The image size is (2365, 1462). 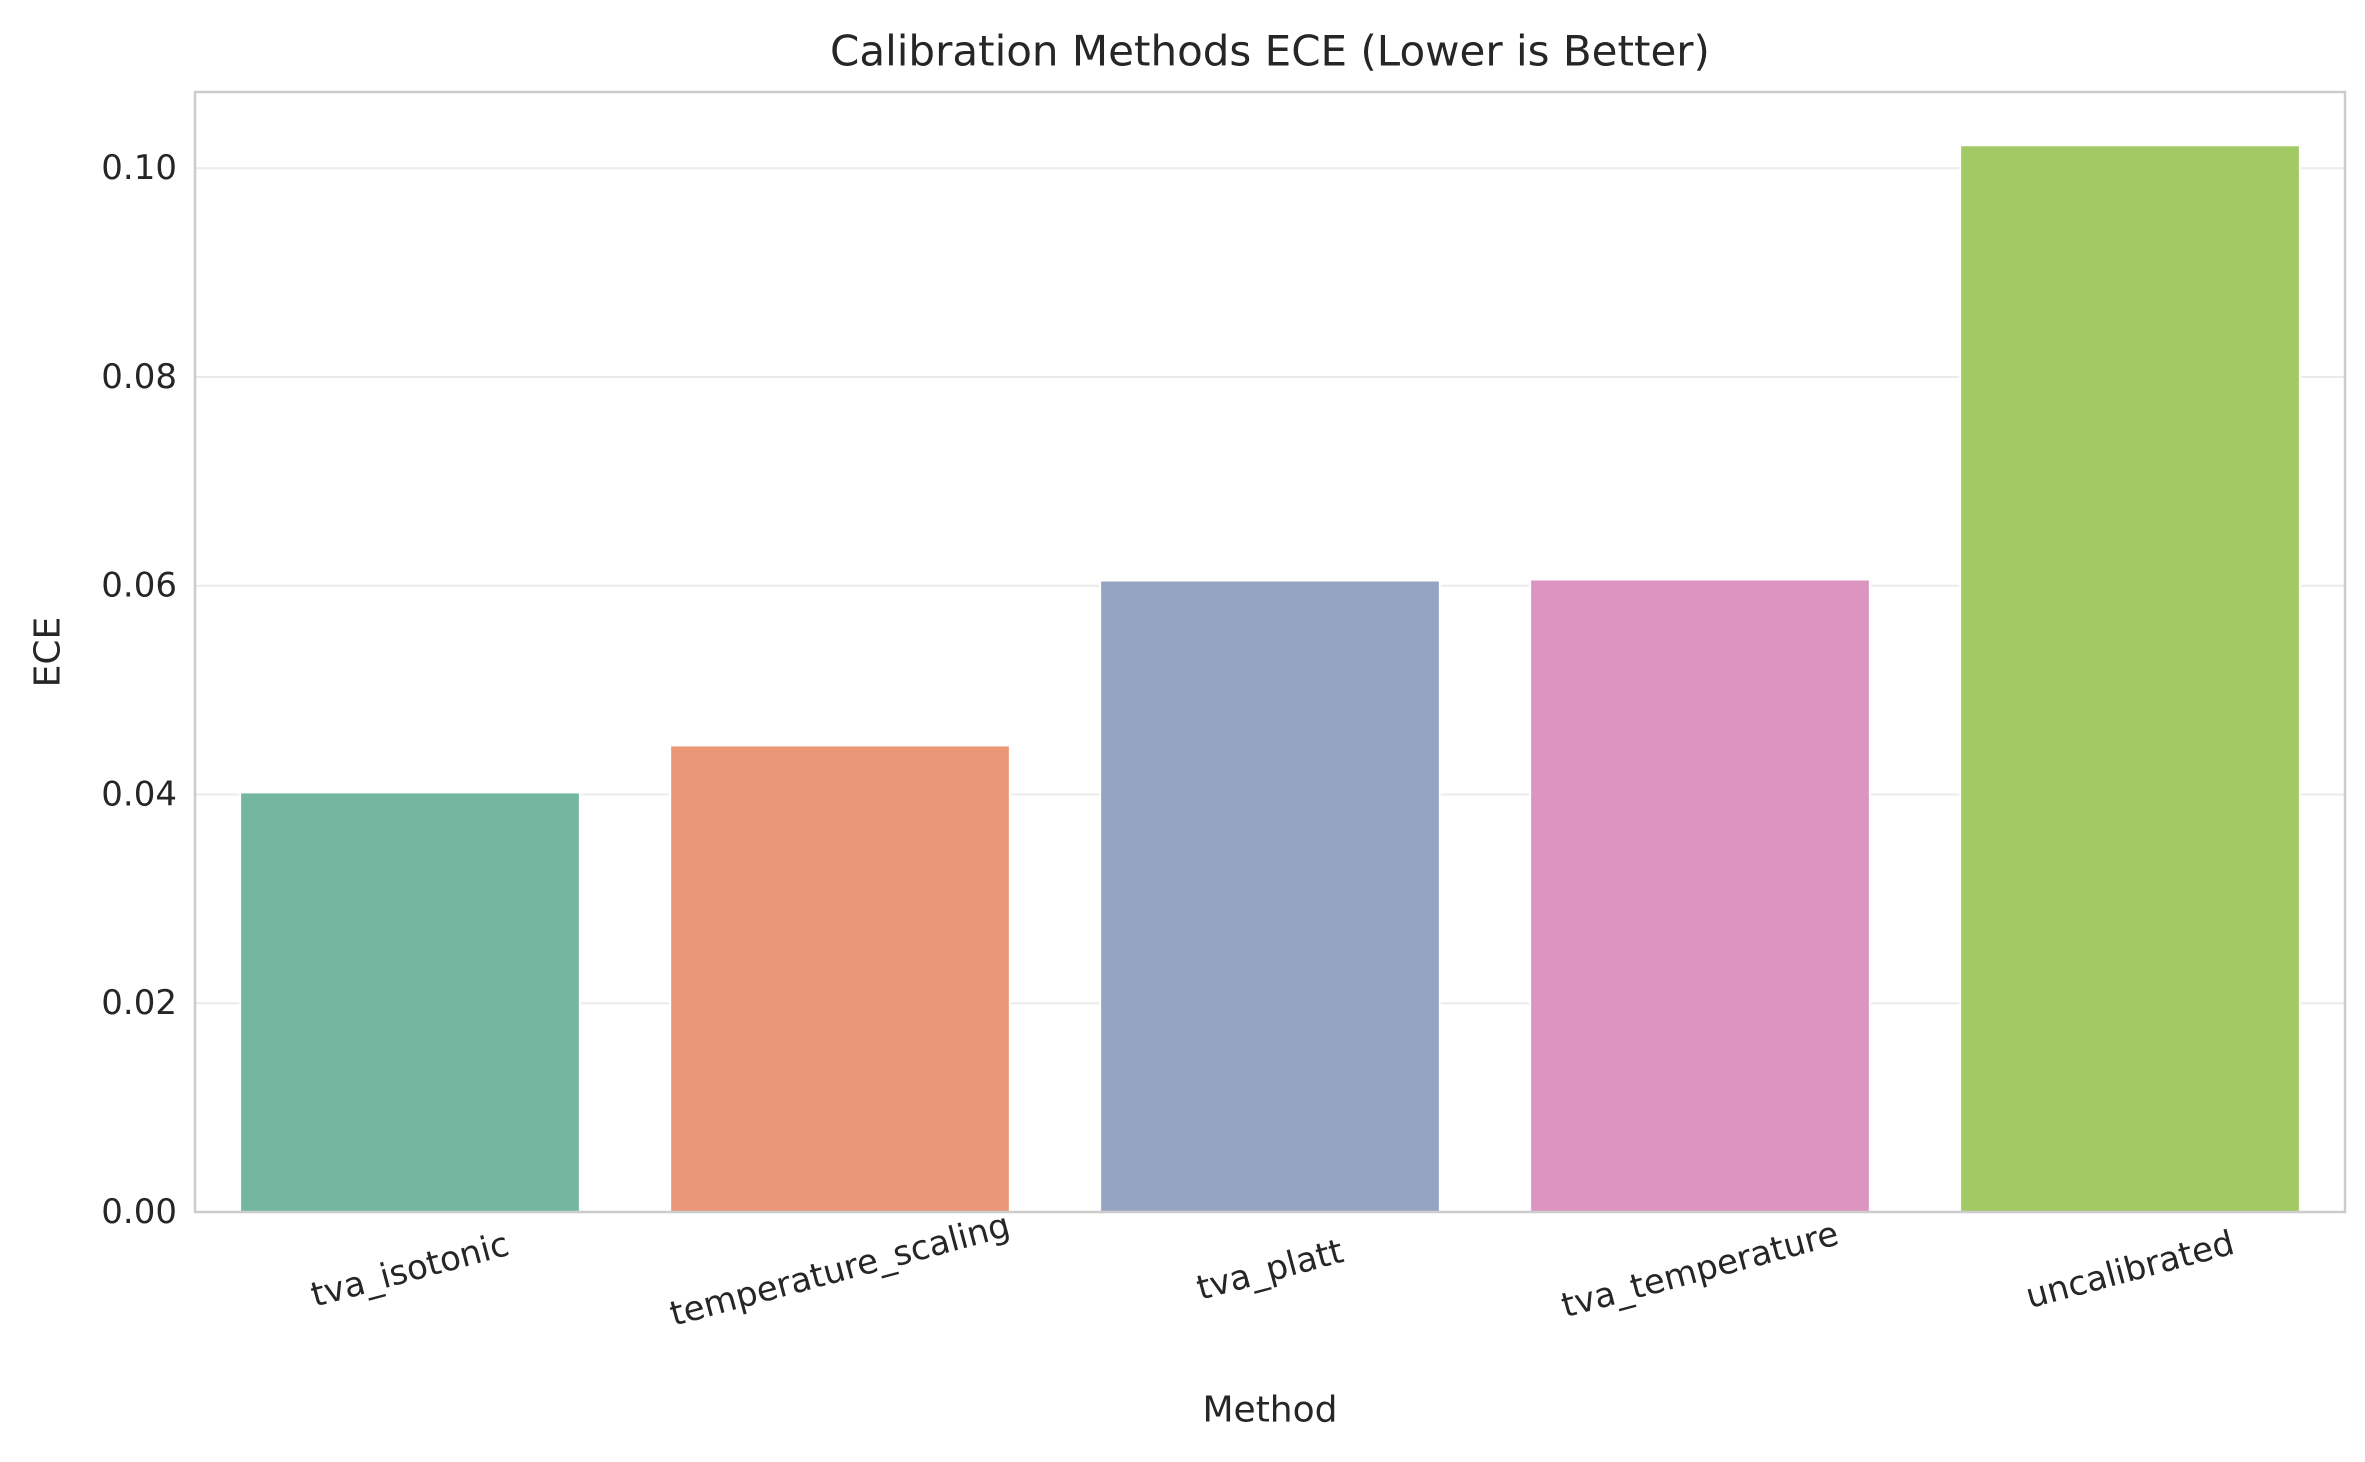 I want to click on y-tick-label: 0.04, so click(x=139, y=794).